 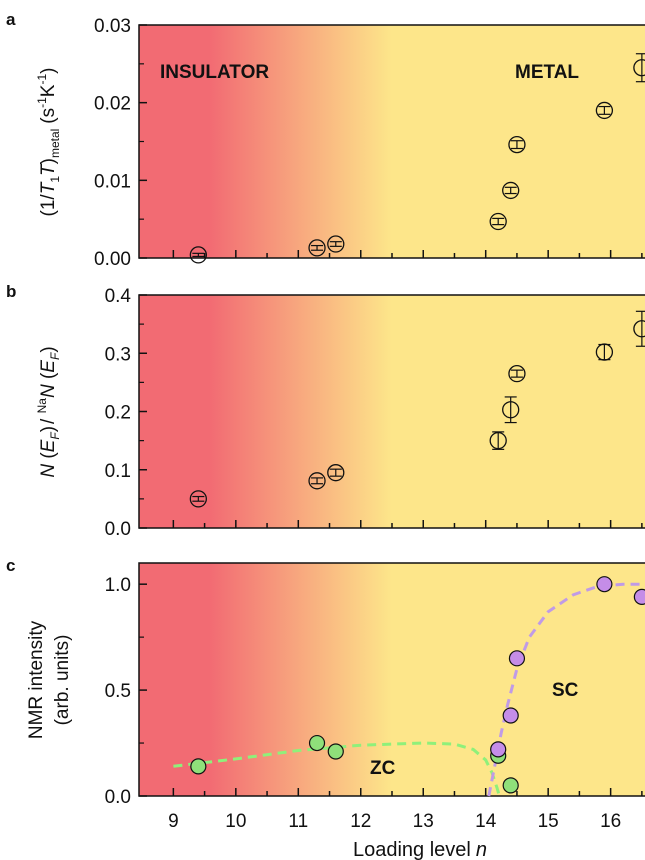 I want to click on zc-label: ZC, so click(x=383, y=768).